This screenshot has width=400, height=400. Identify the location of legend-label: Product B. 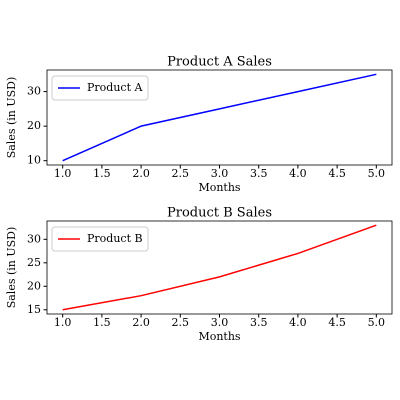
(115, 238).